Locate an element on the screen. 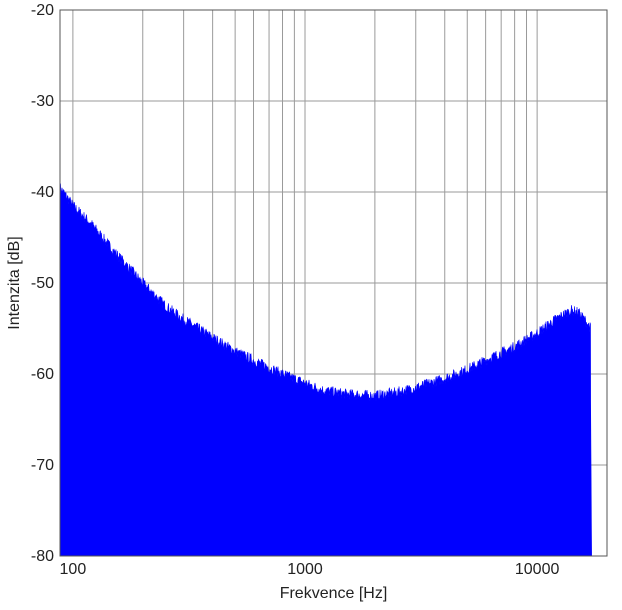  y-tick-label: -80 is located at coordinates (42, 556).